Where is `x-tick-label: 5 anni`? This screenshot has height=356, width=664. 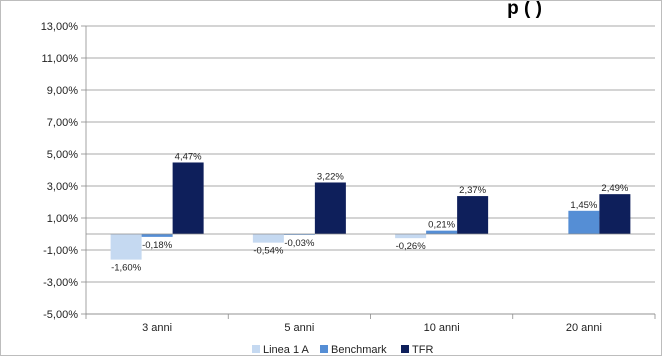
x-tick-label: 5 anni is located at coordinates (299, 328).